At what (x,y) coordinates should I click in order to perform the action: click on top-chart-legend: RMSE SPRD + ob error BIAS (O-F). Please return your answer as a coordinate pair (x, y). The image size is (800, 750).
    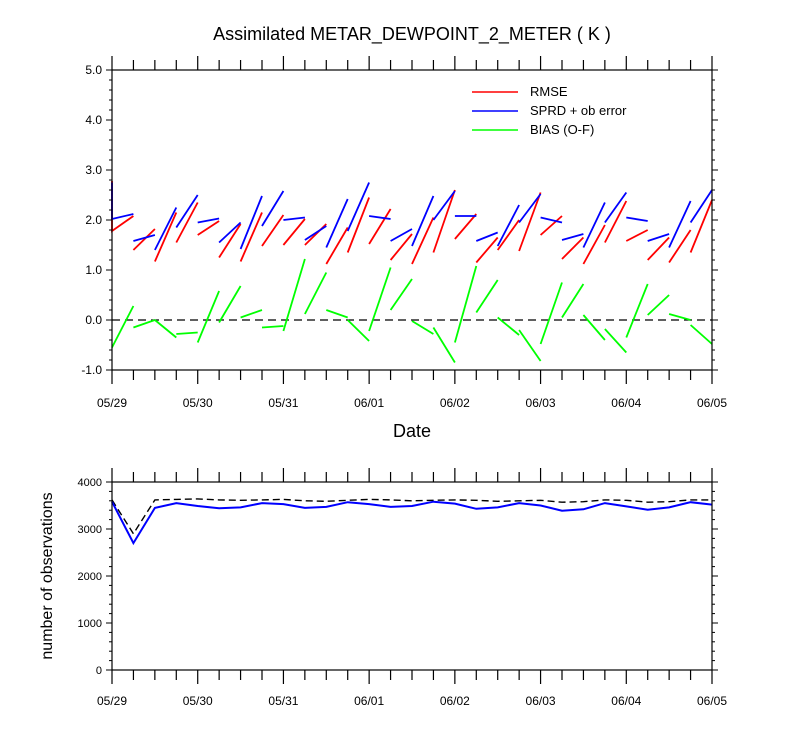
    Looking at the image, I should click on (549, 110).